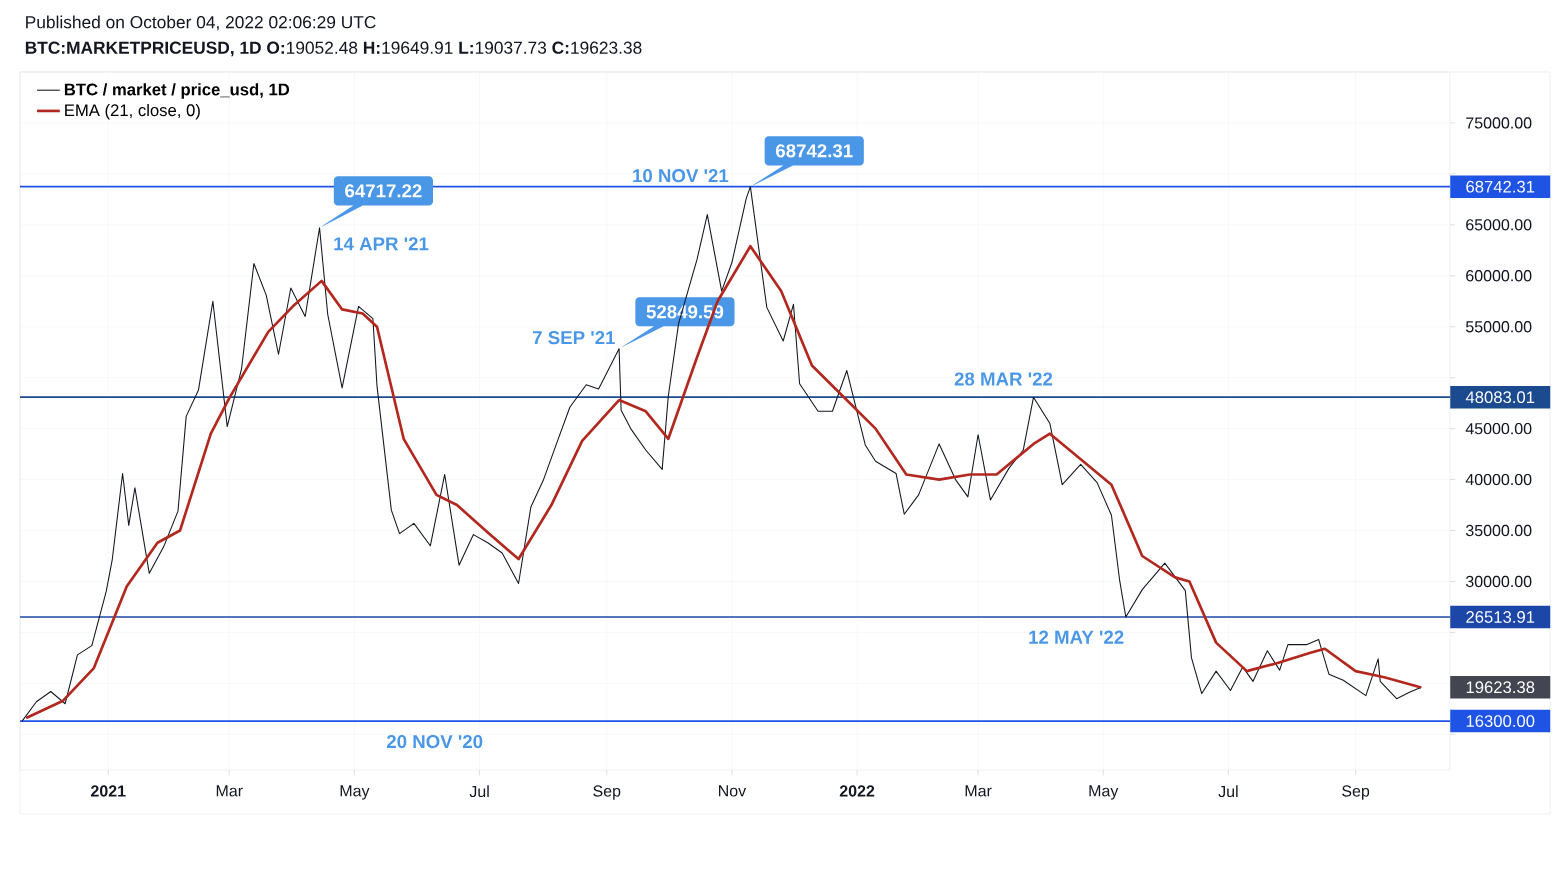  What do you see at coordinates (1498, 327) in the screenshot?
I see `y-tick-label: 55000.00` at bounding box center [1498, 327].